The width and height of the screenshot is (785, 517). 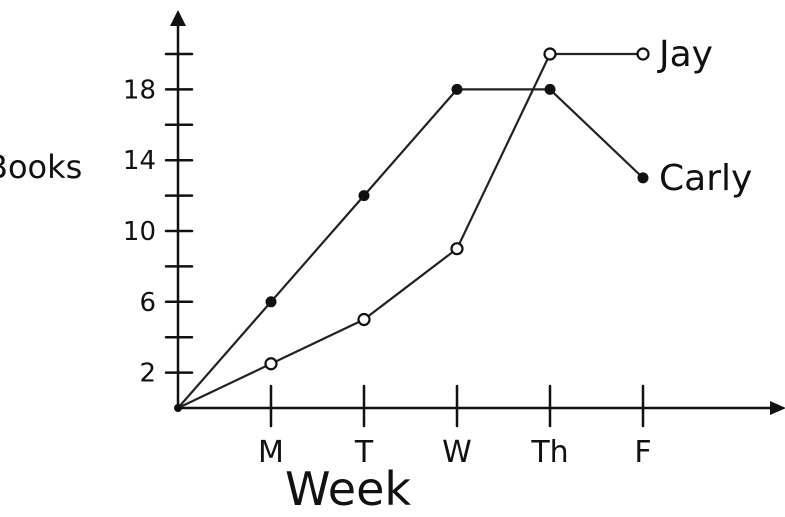 What do you see at coordinates (643, 54) in the screenshot?
I see `data-point-jay-f` at bounding box center [643, 54].